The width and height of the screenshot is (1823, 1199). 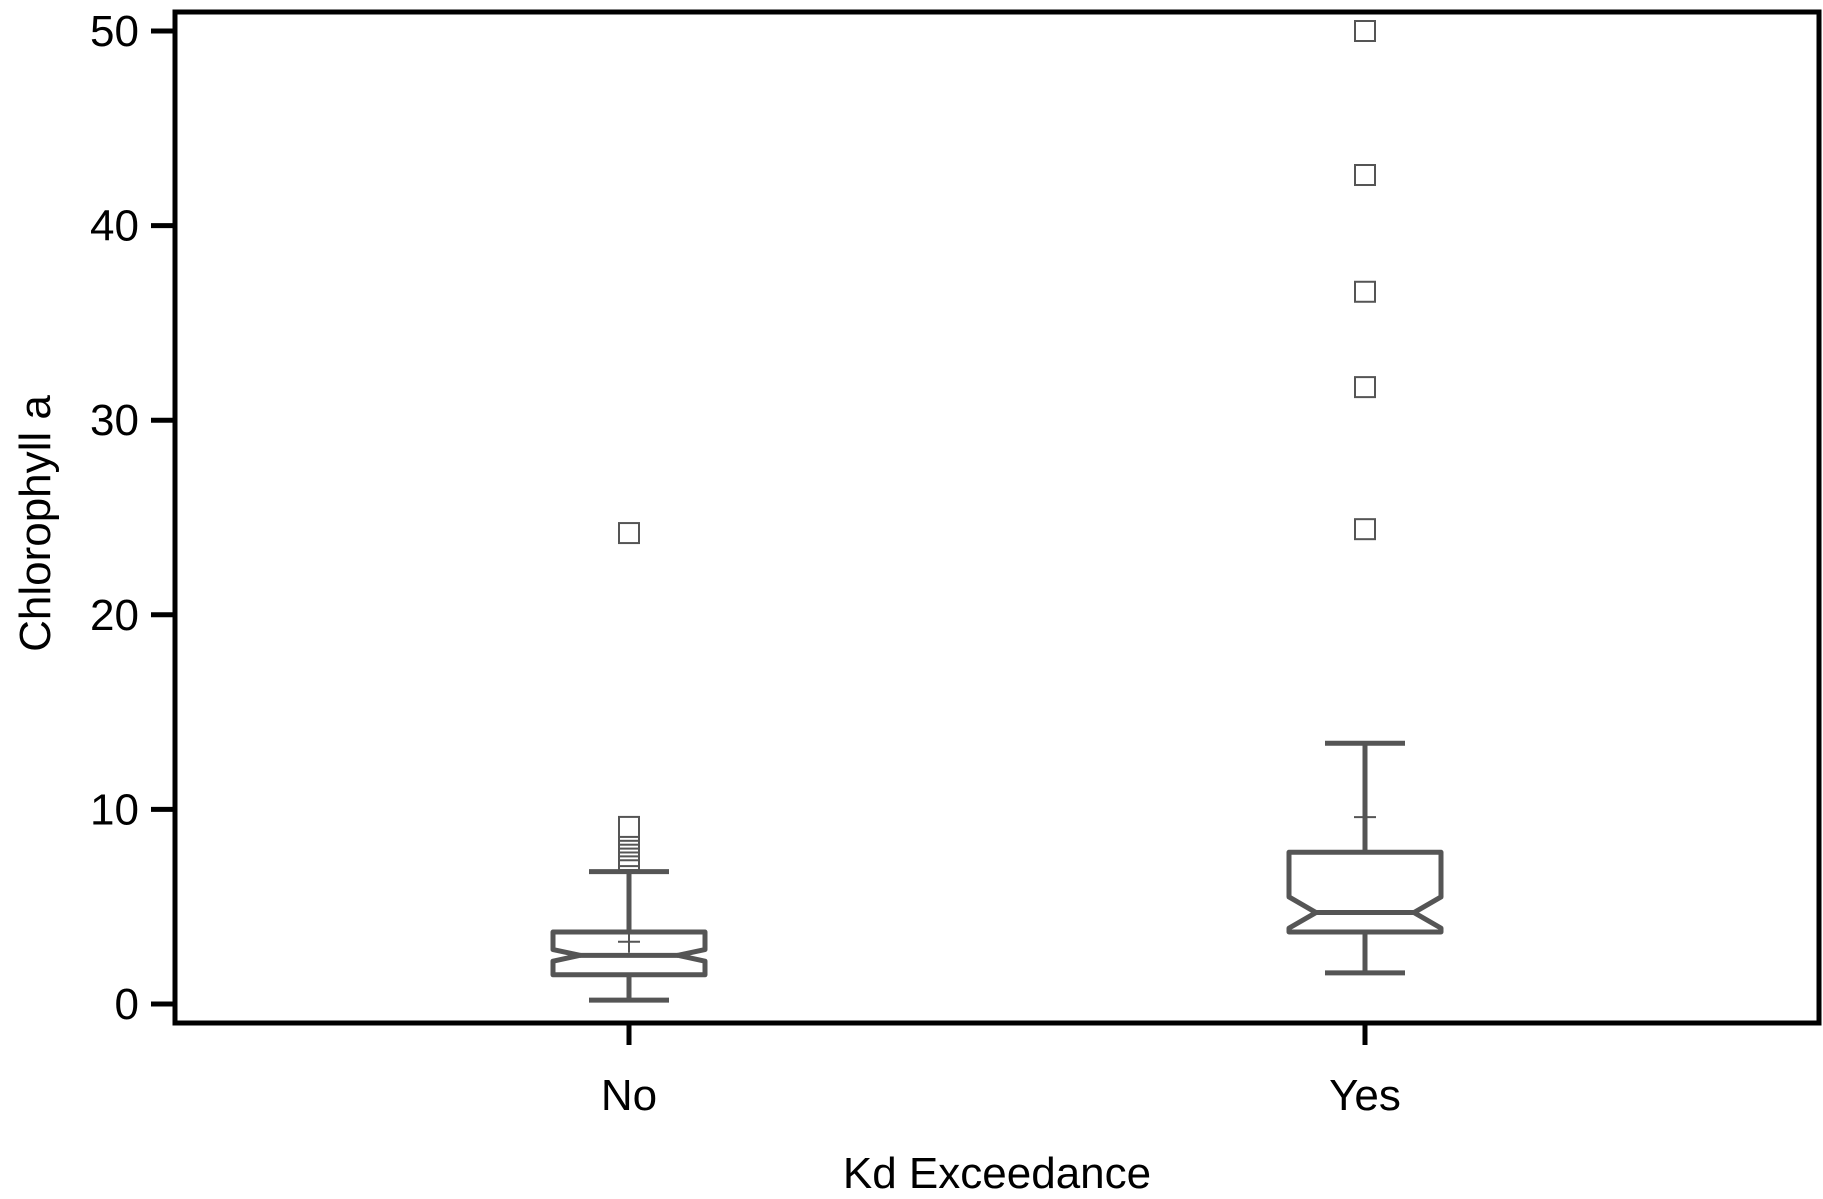 I want to click on y-tick-label: 30, so click(x=114, y=420).